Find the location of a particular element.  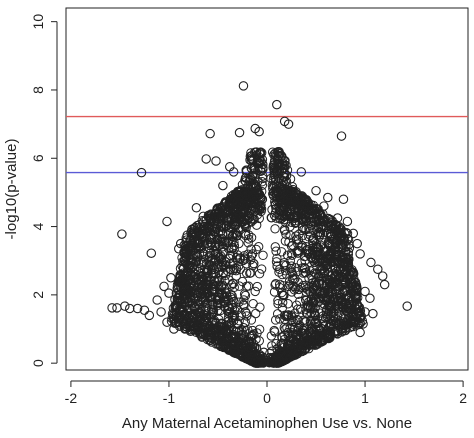

y-tick-label: 0 is located at coordinates (38, 363).